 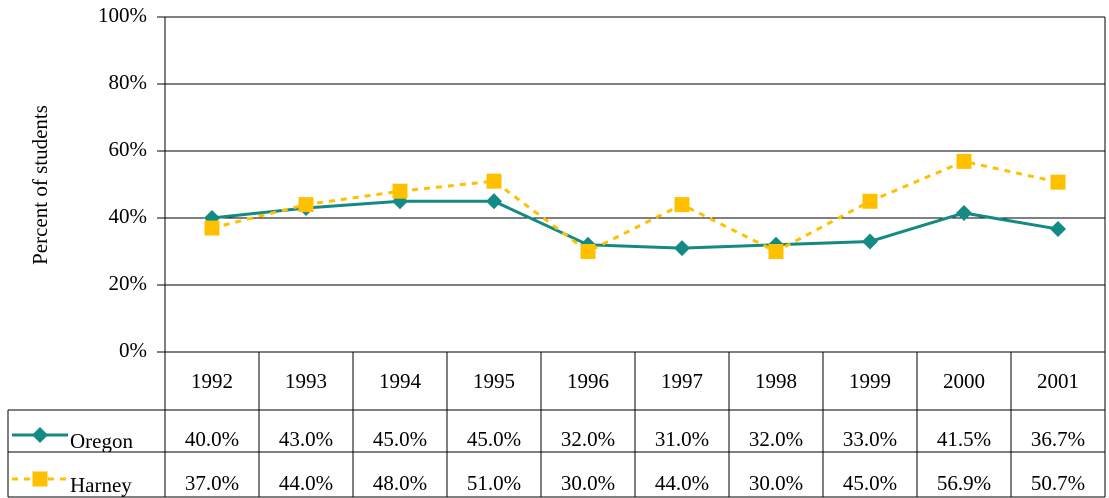 What do you see at coordinates (212, 439) in the screenshot?
I see `data-table-value: 40.0%` at bounding box center [212, 439].